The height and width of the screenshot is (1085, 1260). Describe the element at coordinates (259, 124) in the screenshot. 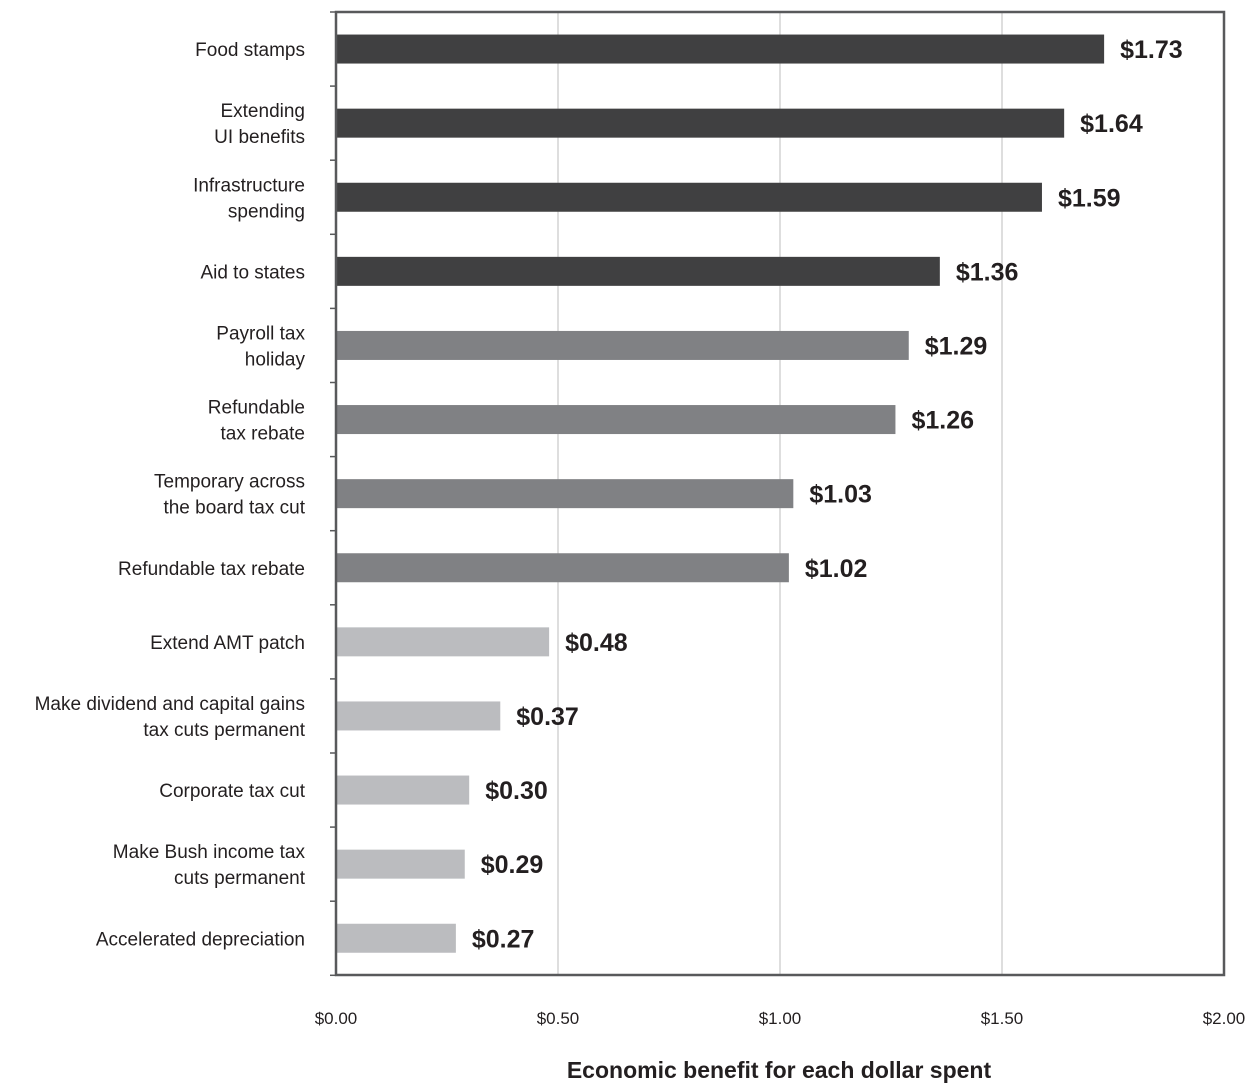

I see `category-label: Extending UI benefits` at that location.